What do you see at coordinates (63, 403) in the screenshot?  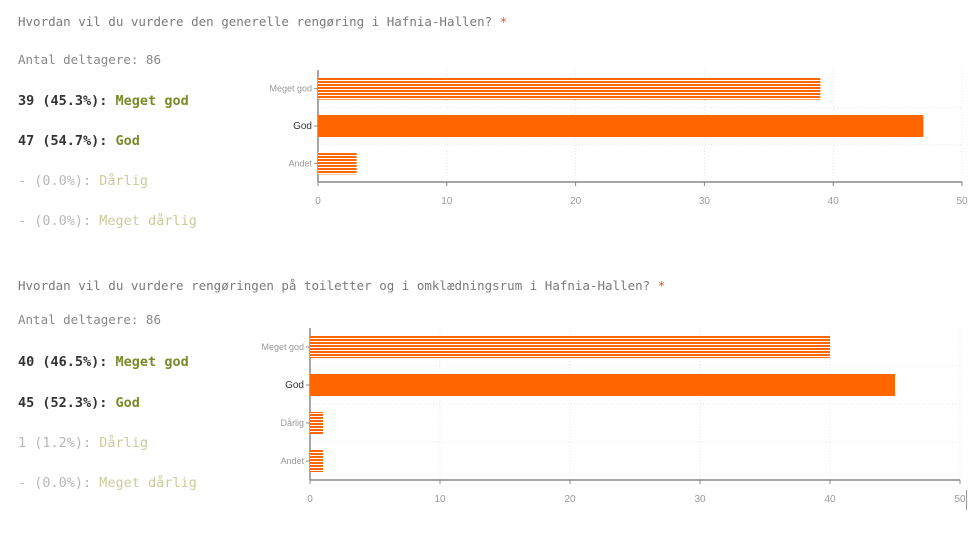 I see `result-count: 45 (52.3%):` at bounding box center [63, 403].